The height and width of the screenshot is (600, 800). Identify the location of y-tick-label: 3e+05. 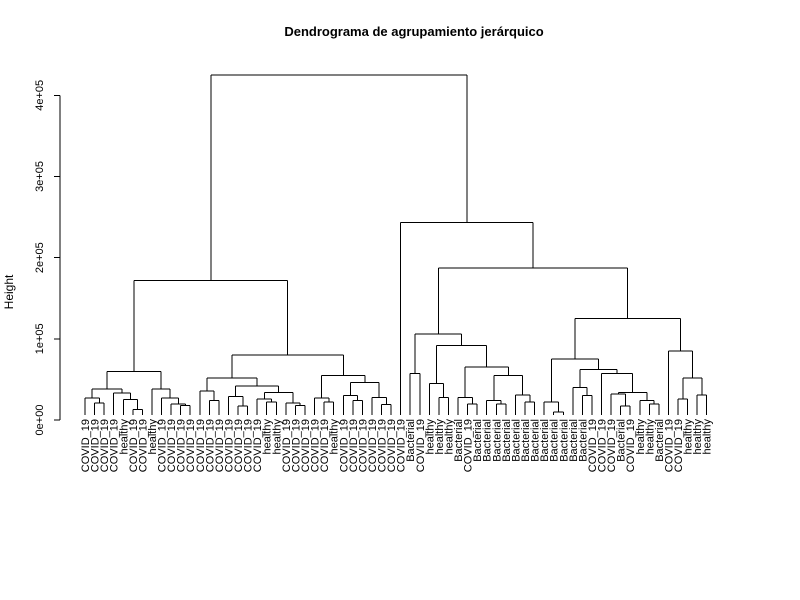
(40, 176).